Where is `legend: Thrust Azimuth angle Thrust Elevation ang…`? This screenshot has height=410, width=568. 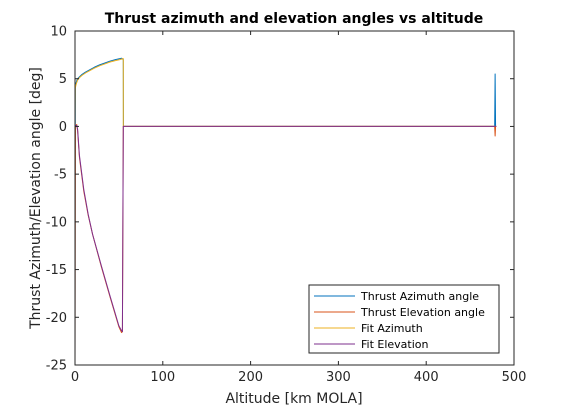 legend: Thrust Azimuth angle Thrust Elevation ang… is located at coordinates (404, 319).